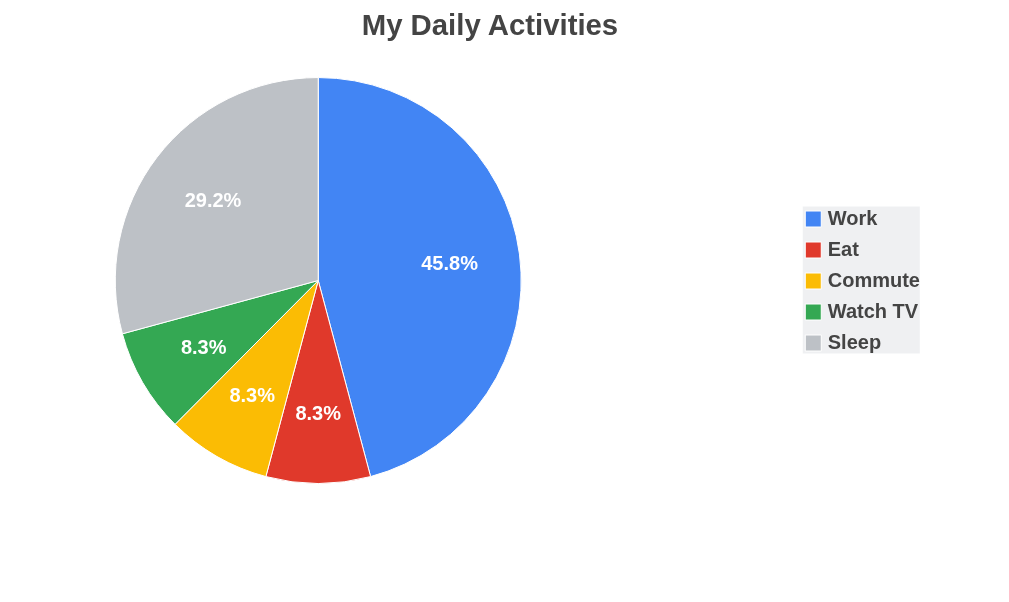 This screenshot has width=1009, height=602. I want to click on legend-label: Watch TV, so click(873, 311).